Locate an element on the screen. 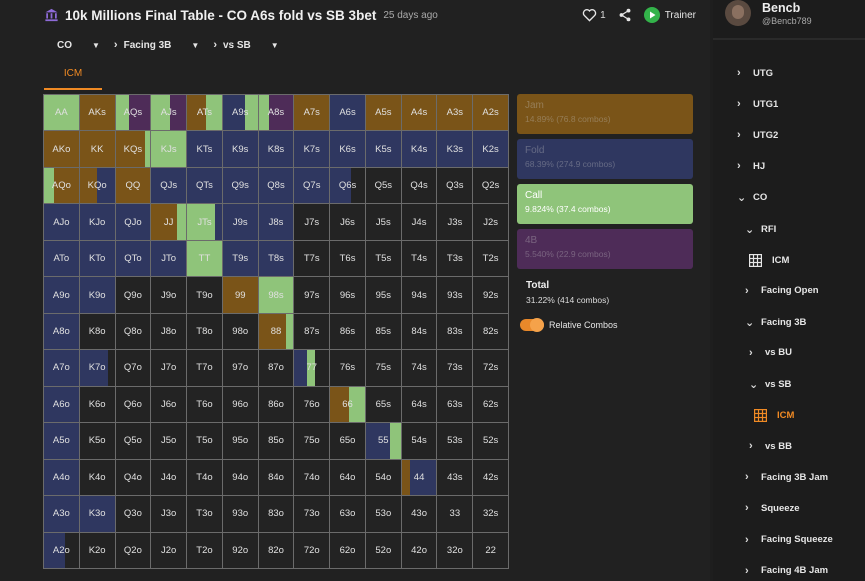  tree-item-vs-bb: › vs BB is located at coordinates (770, 446).